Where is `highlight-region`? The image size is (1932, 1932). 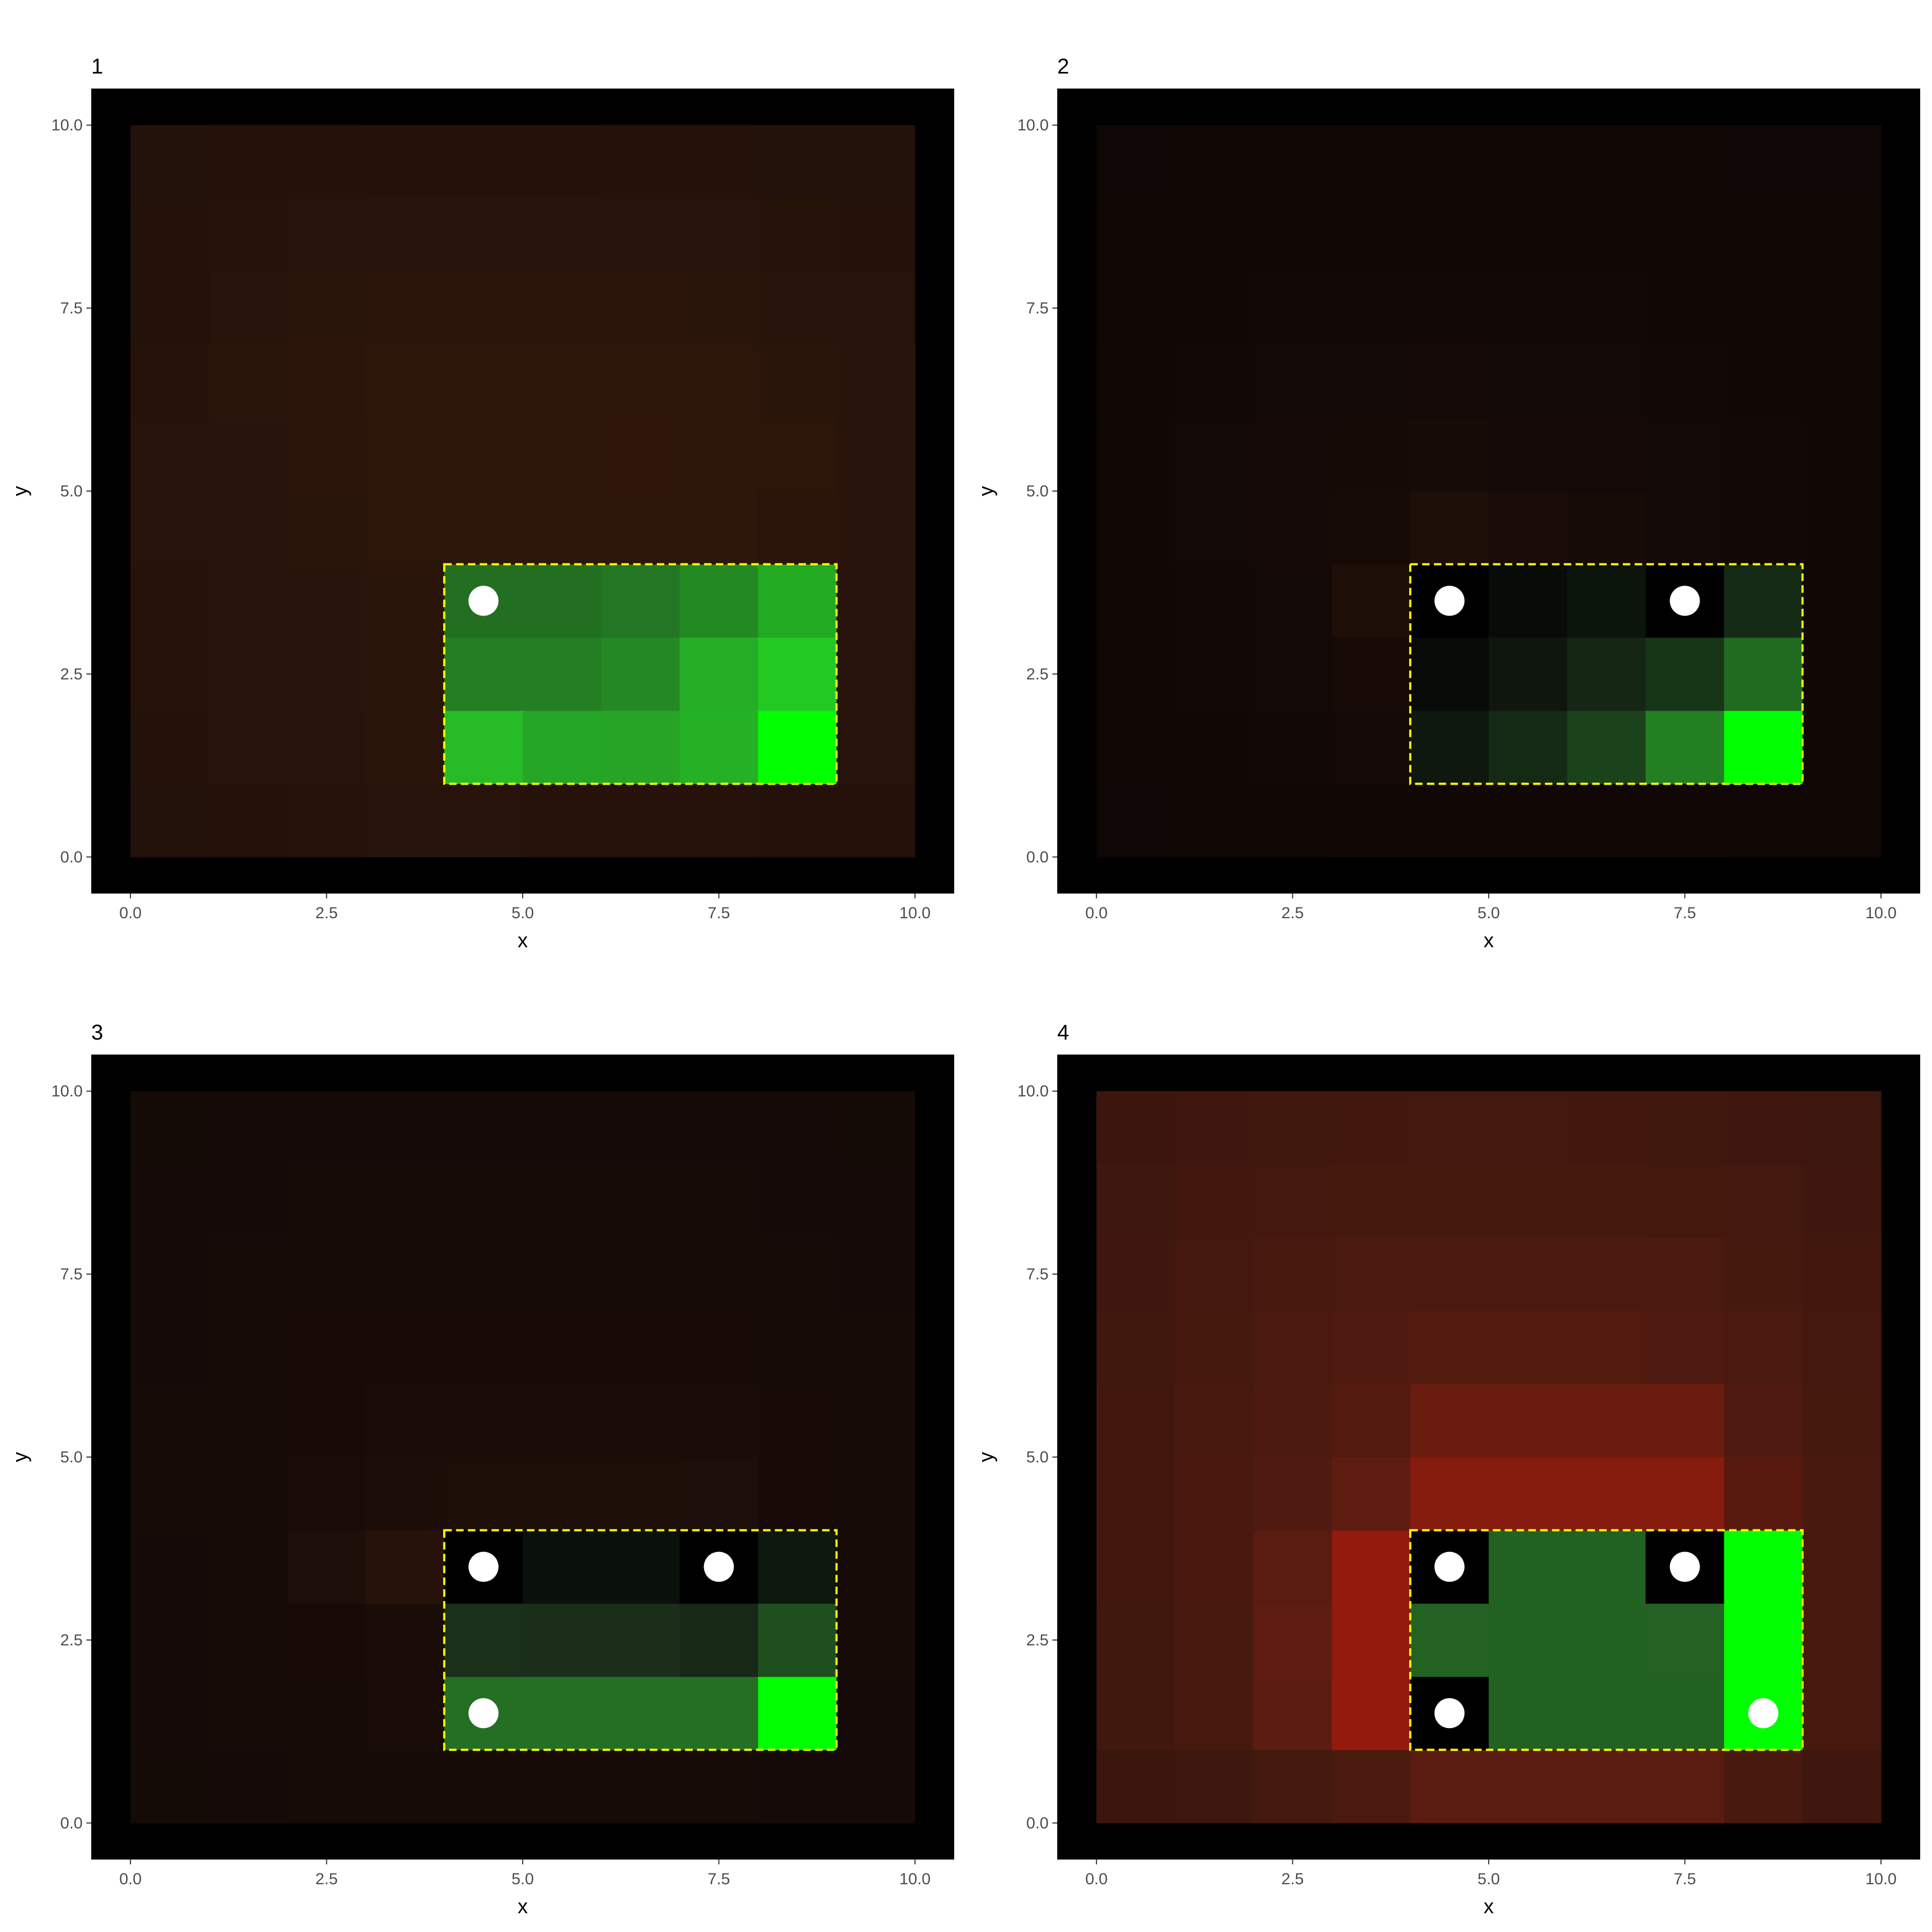
highlight-region is located at coordinates (640, 674).